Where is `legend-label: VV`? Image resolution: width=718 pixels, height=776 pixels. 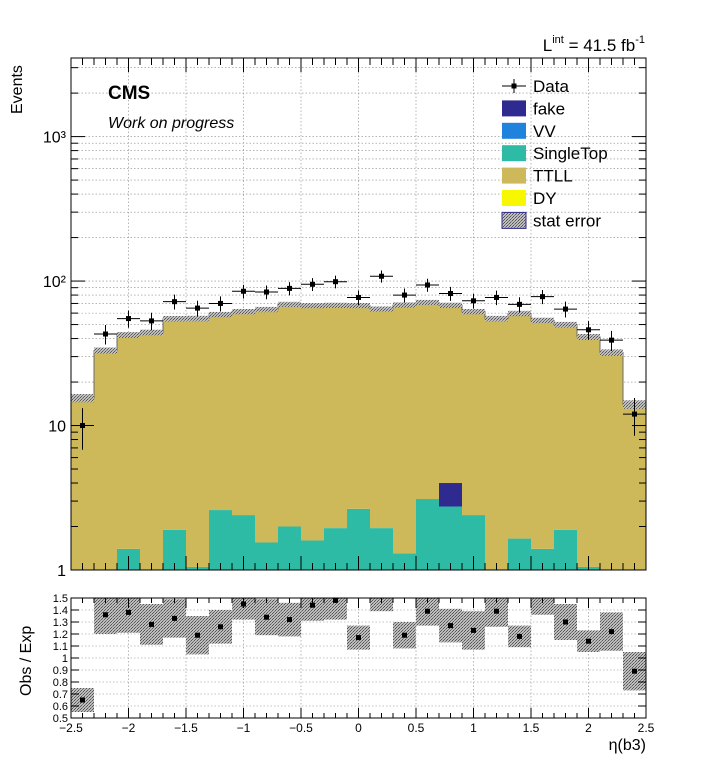 legend-label: VV is located at coordinates (544, 131).